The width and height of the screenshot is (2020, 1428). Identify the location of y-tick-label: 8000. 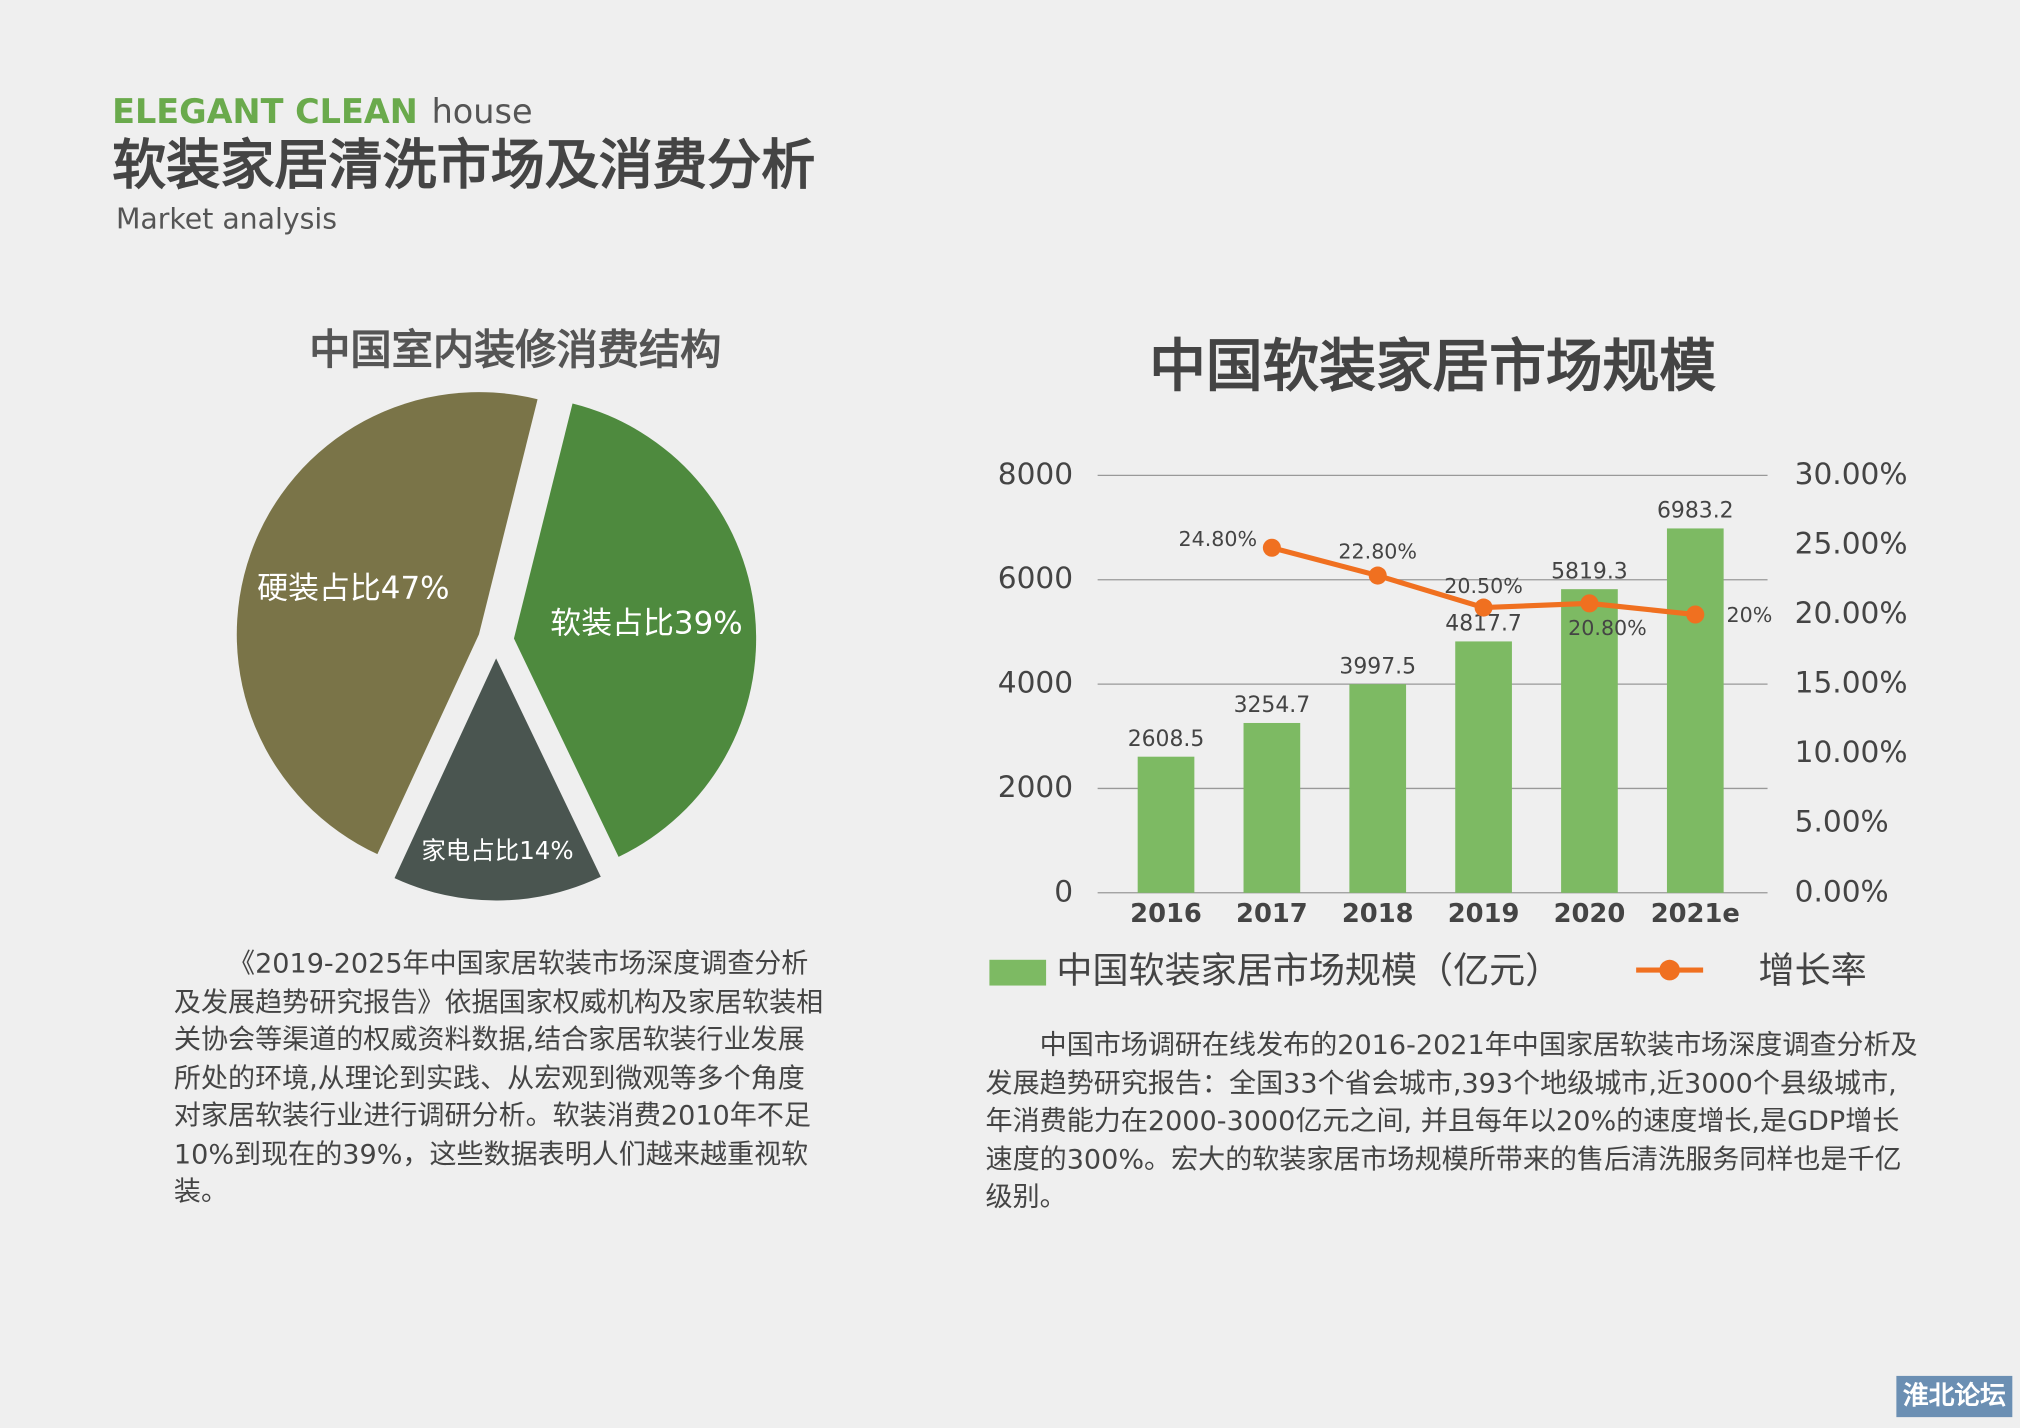
(1035, 473).